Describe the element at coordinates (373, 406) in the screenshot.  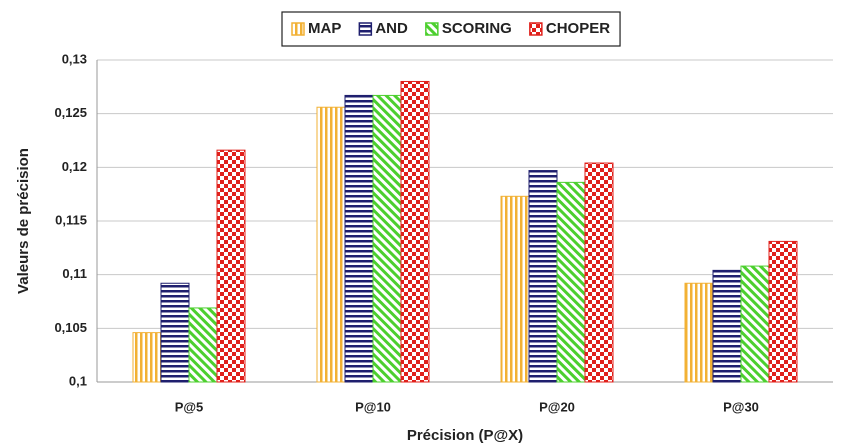
I see `x-tick-label: P@10` at that location.